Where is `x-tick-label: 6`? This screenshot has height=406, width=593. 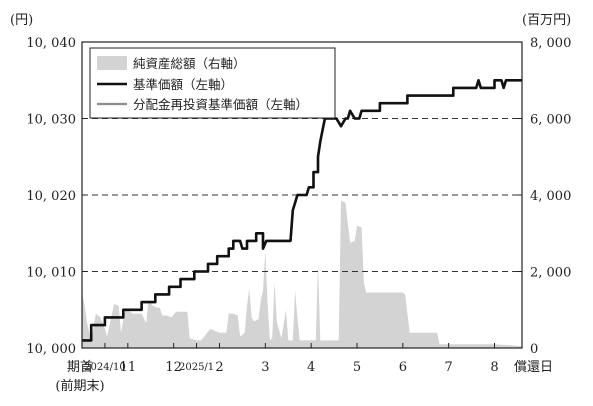
x-tick-label: 6 is located at coordinates (403, 367).